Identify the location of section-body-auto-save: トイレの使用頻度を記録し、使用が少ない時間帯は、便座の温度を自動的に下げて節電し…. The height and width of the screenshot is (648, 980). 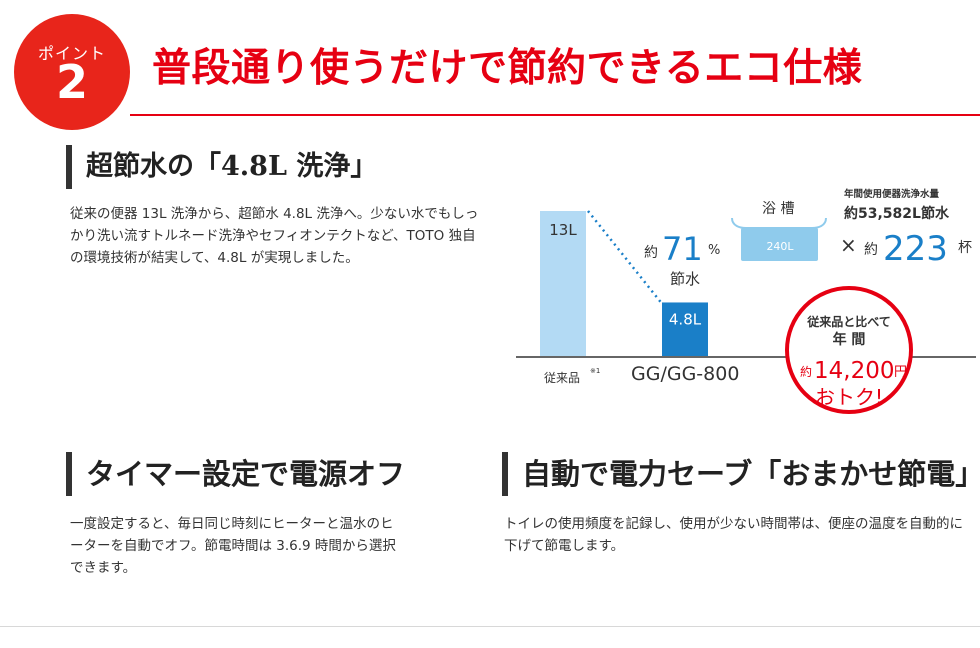
(733, 535).